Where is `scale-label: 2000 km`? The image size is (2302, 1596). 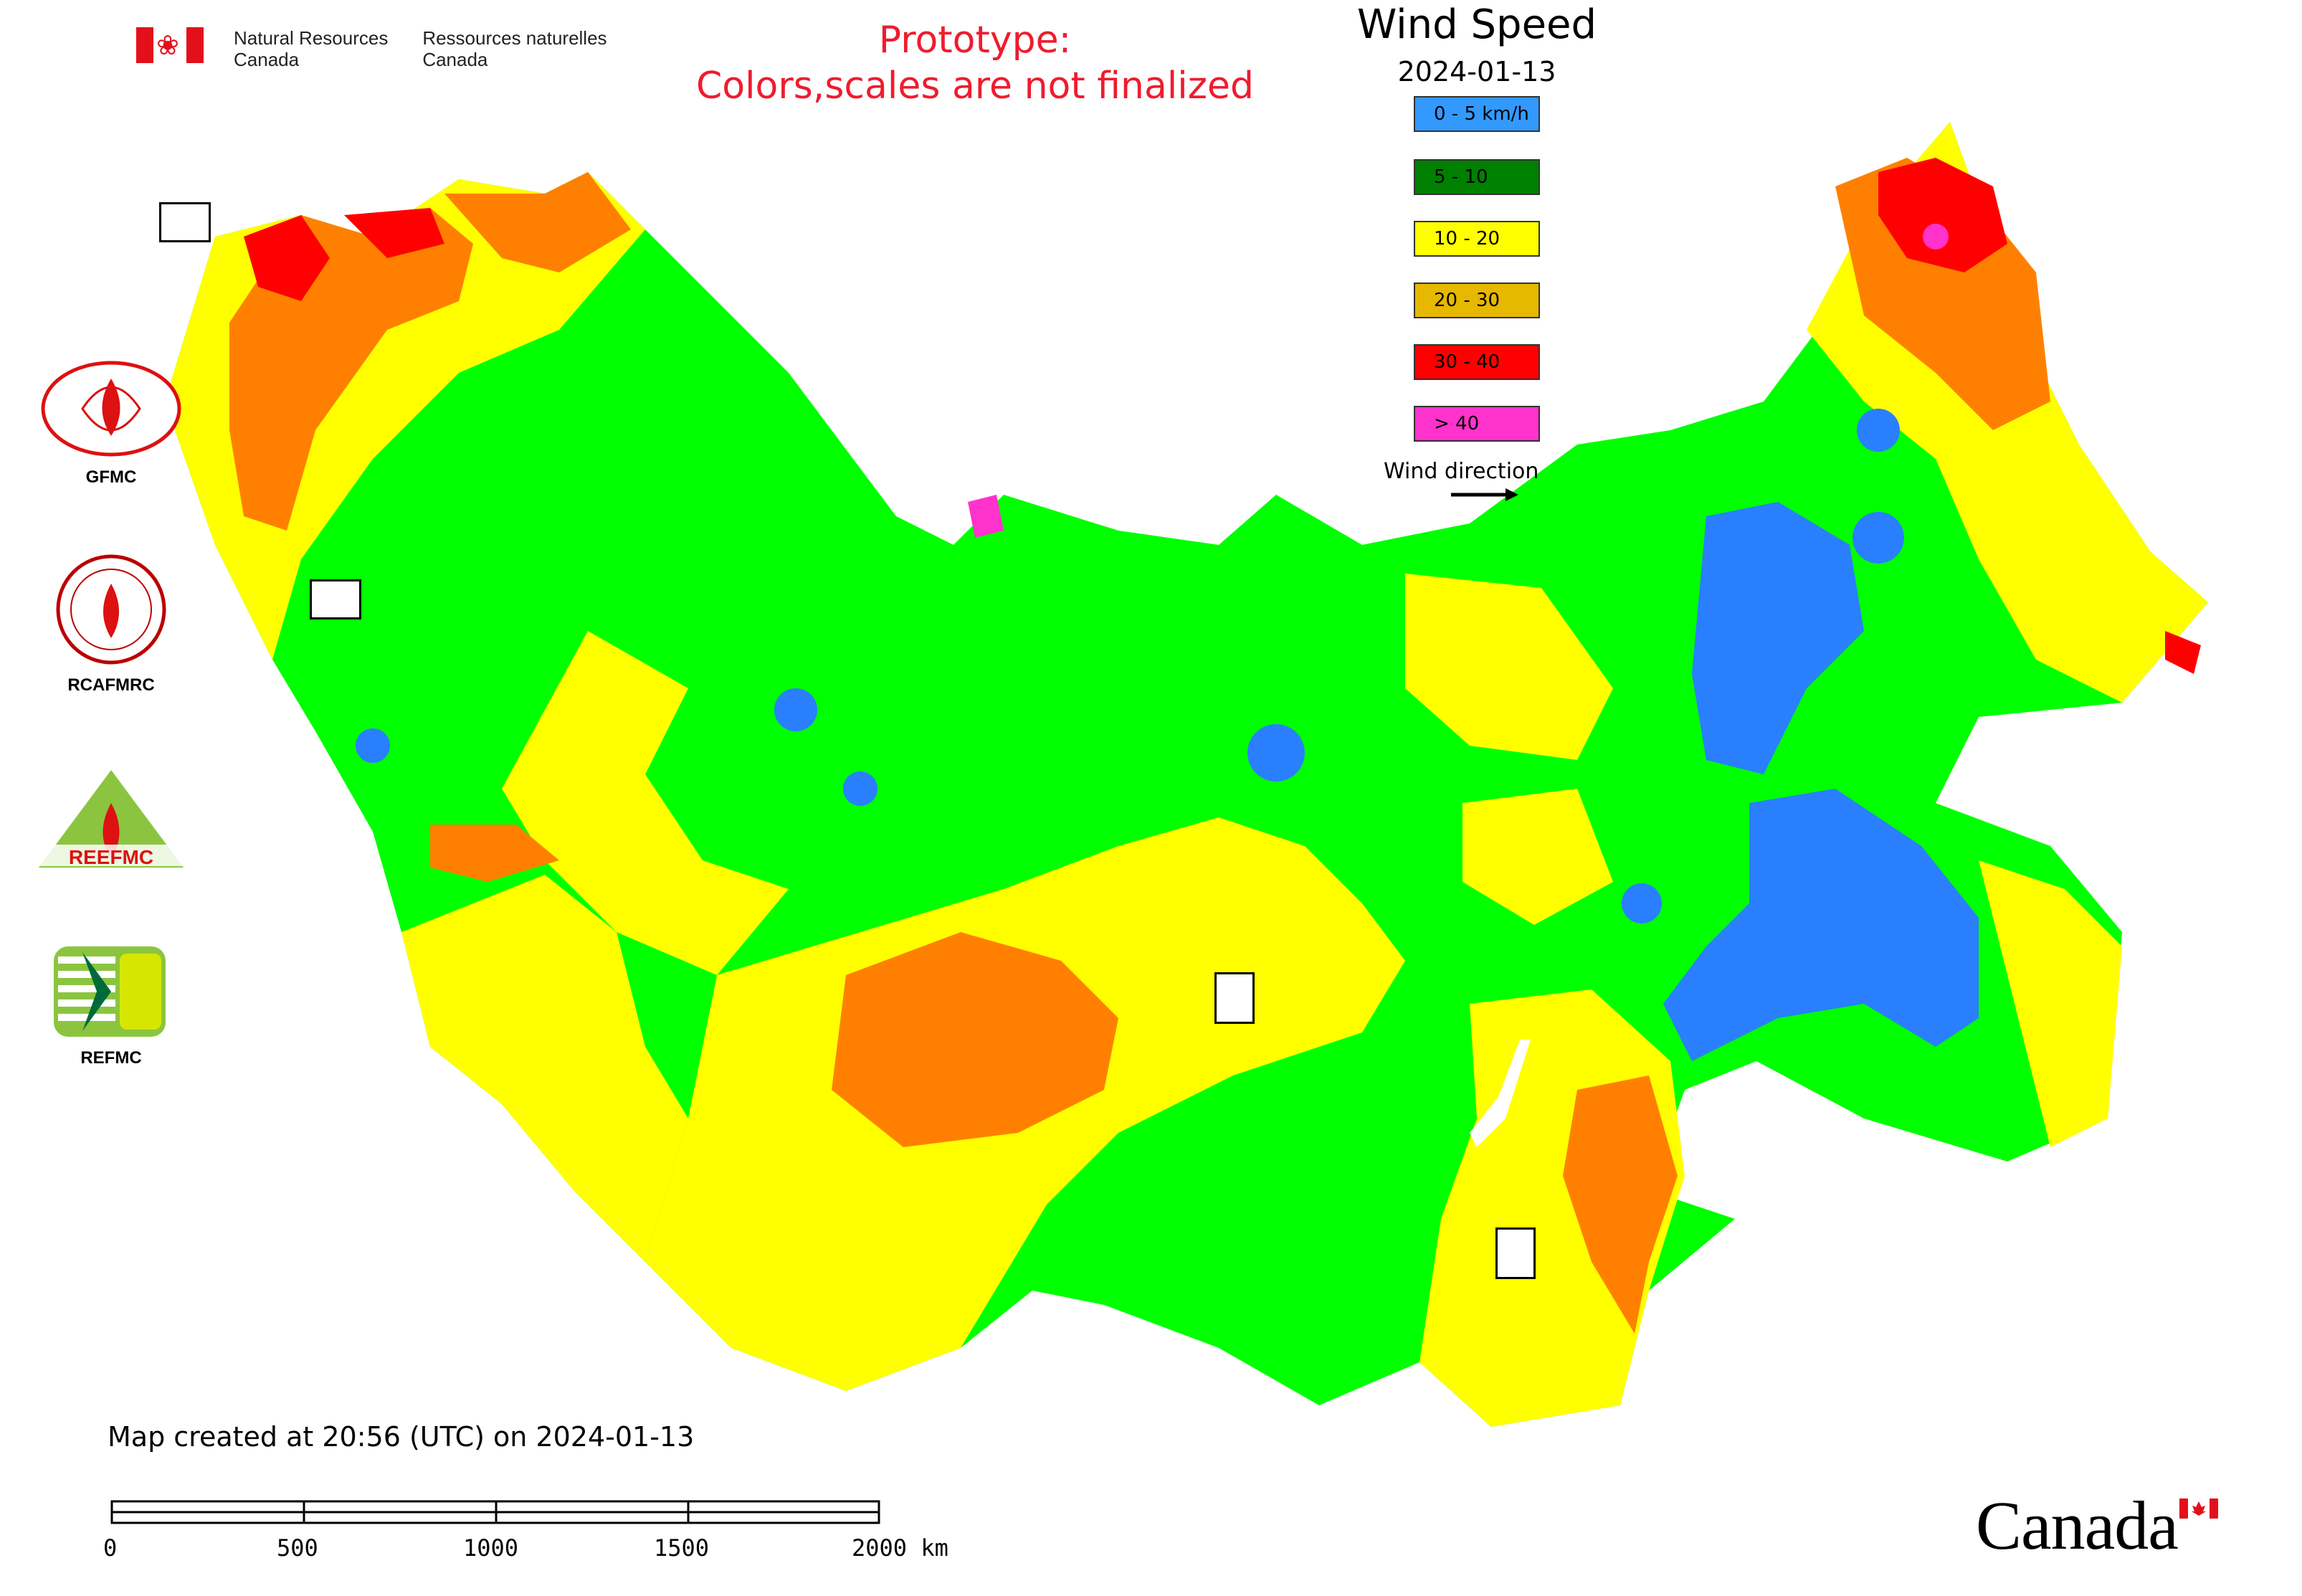 scale-label: 2000 km is located at coordinates (900, 1548).